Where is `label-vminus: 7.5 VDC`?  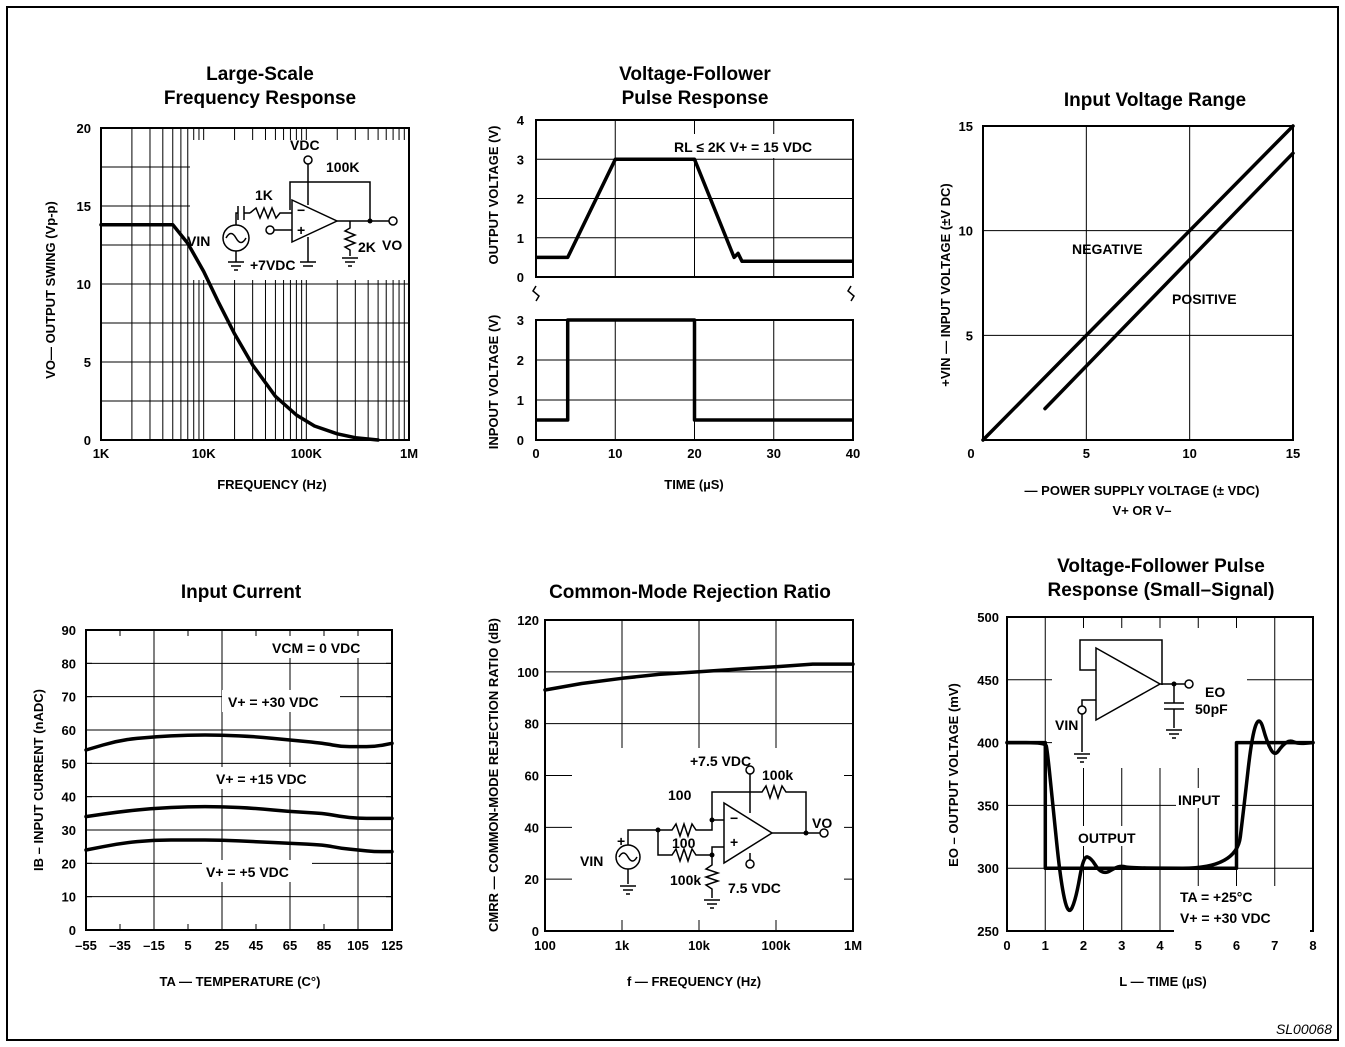
label-vminus: 7.5 VDC is located at coordinates (754, 888).